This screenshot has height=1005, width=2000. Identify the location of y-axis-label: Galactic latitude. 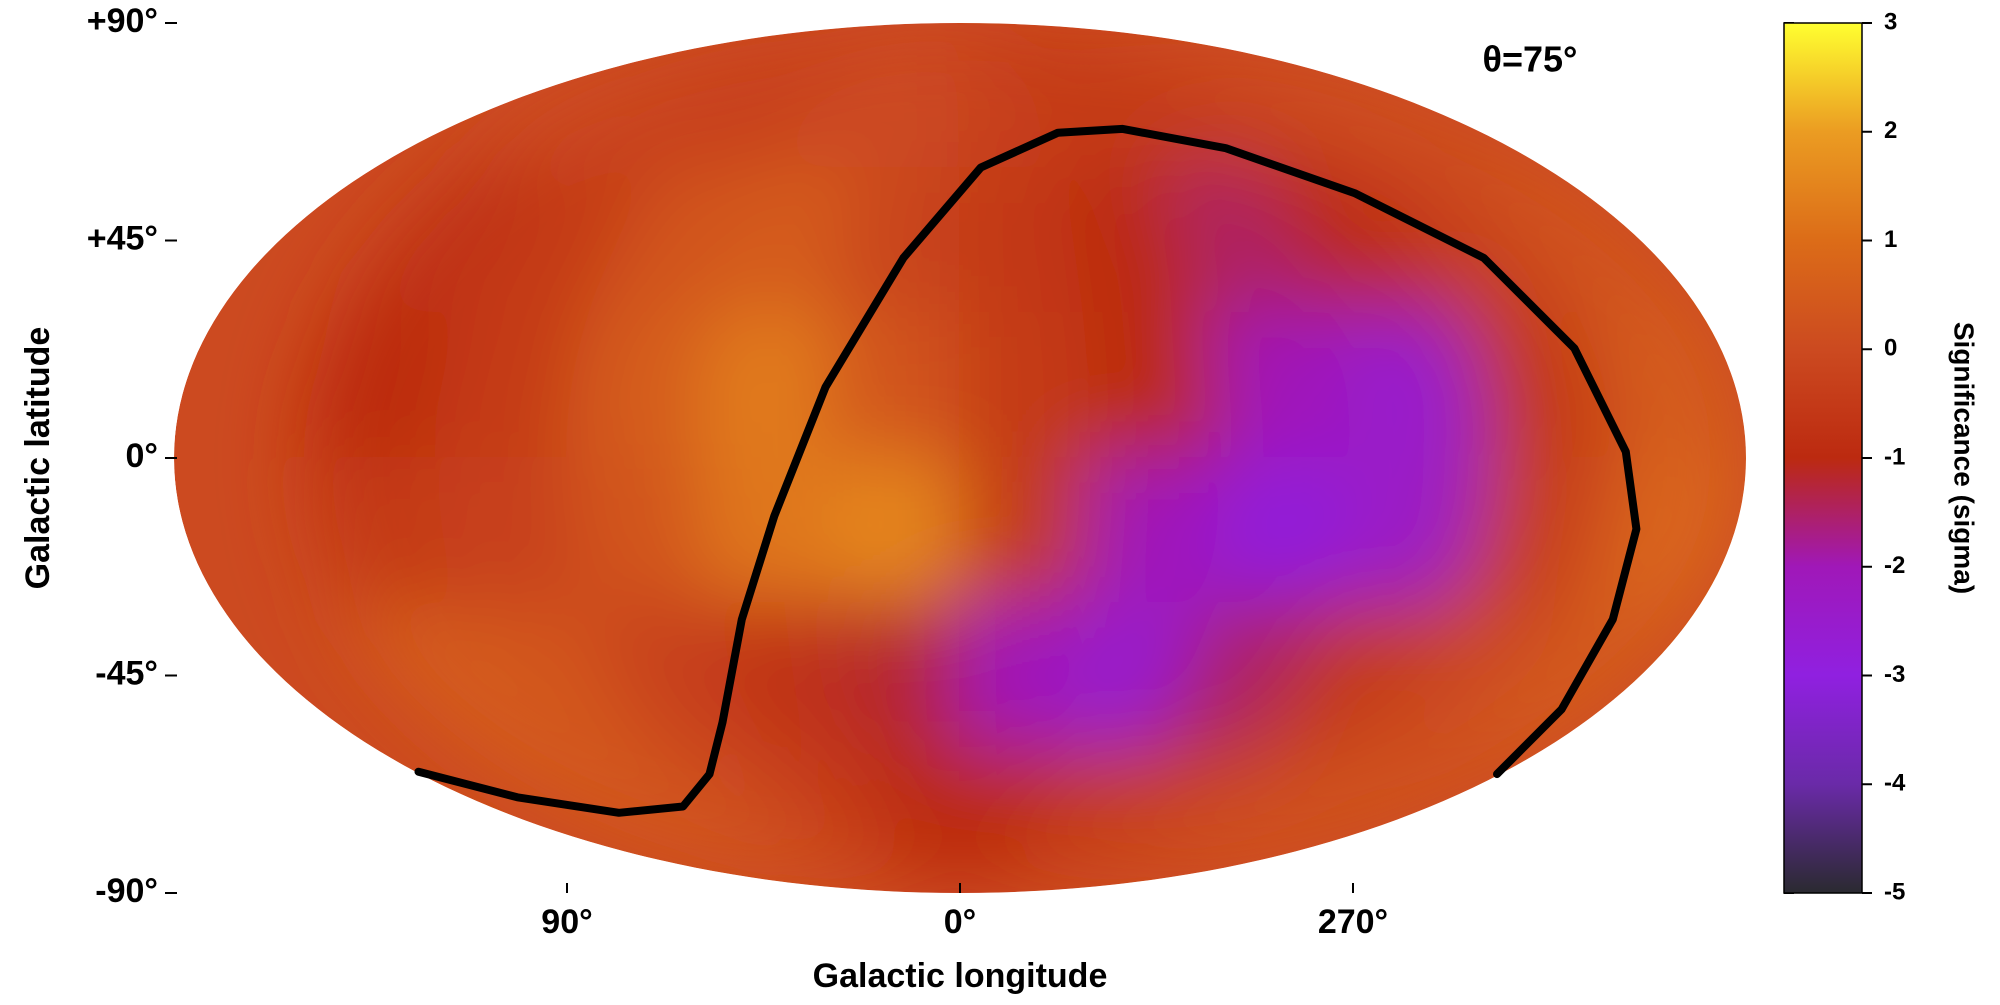
(38, 458).